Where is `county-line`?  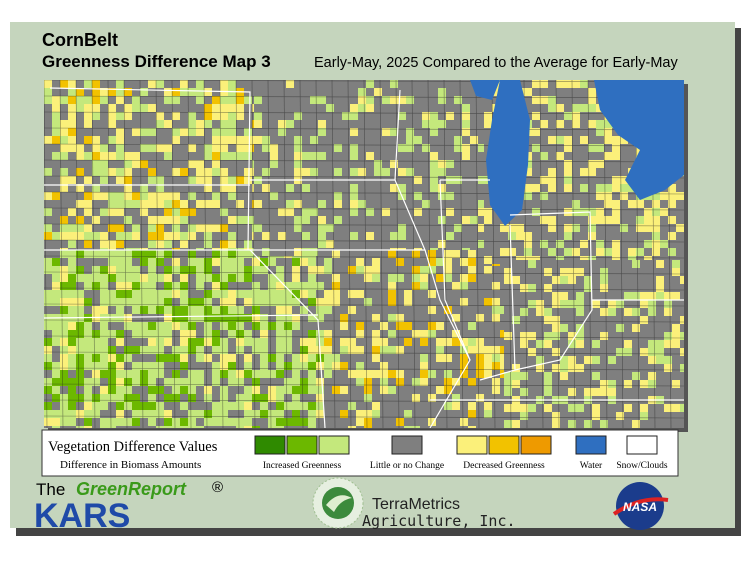 county-line is located at coordinates (381, 254).